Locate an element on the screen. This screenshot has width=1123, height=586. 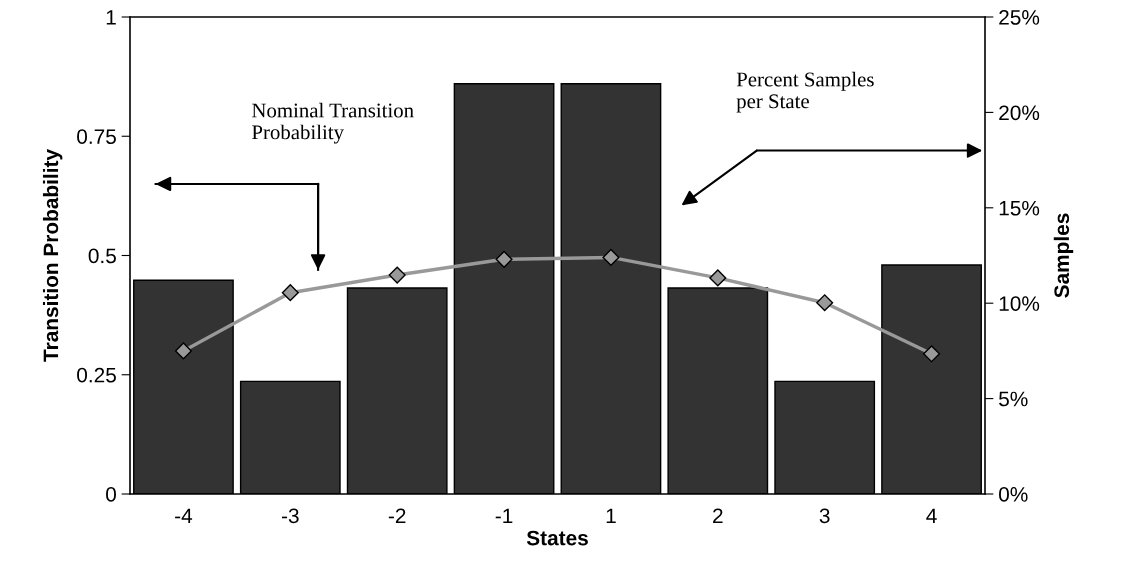
y2-tick-label: 15% is located at coordinates (1019, 208).